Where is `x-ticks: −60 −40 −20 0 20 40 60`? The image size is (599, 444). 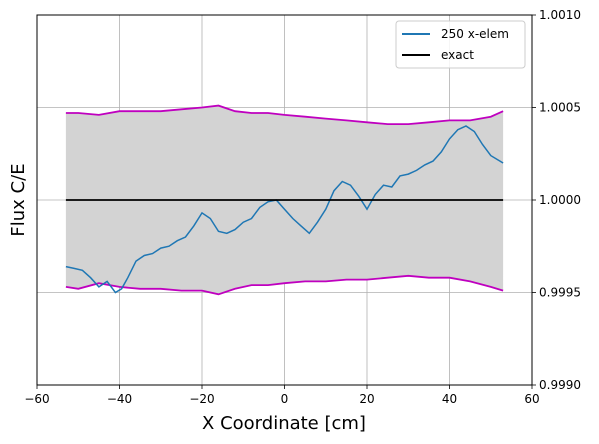
x-ticks: −60 −40 −20 0 20 40 60 is located at coordinates (282, 395).